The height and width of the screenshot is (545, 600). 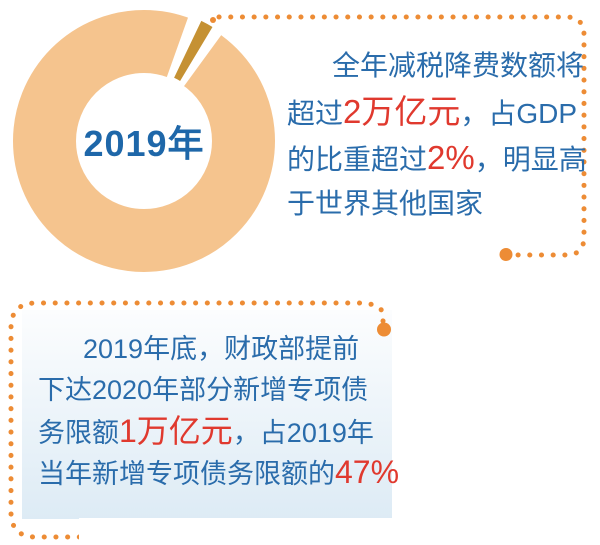 I want to click on donut-gap, so click(x=188, y=70).